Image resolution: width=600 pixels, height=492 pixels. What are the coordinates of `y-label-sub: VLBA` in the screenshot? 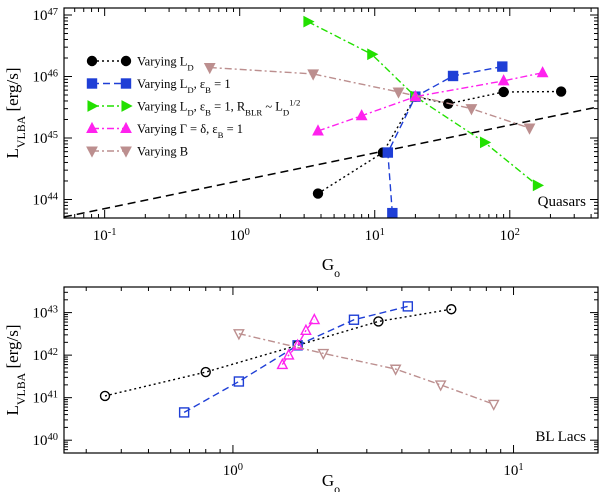 It's located at (21, 131).